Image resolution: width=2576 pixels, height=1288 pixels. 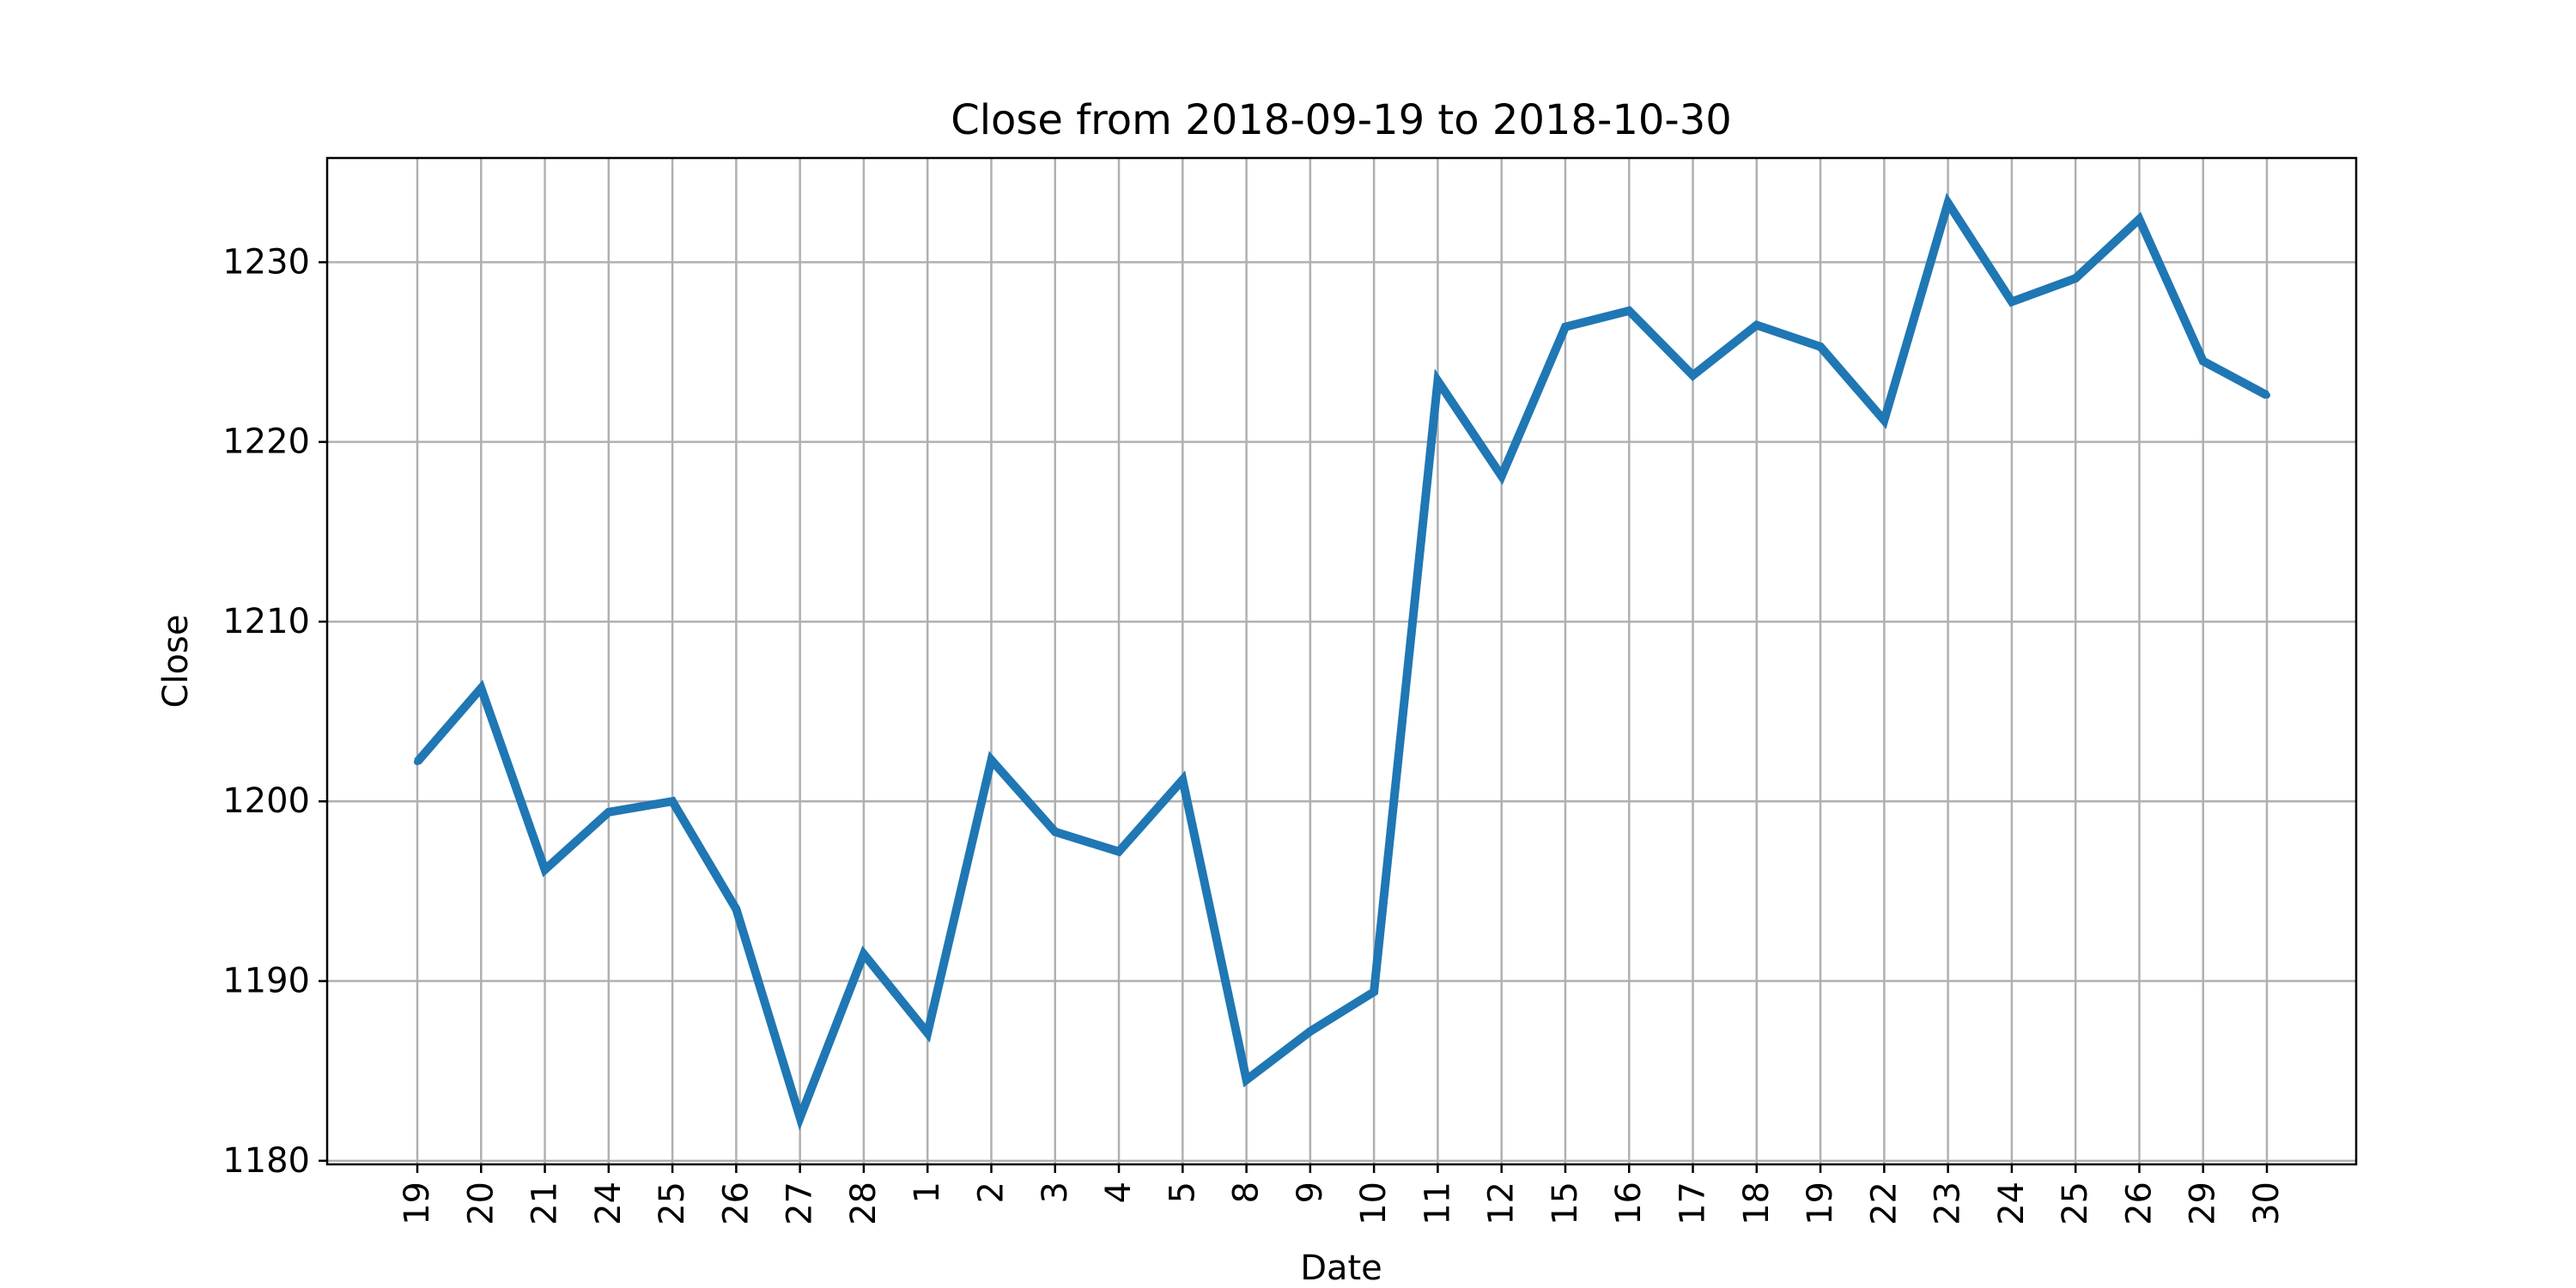 I want to click on x-tick-label: 3, so click(x=1056, y=1192).